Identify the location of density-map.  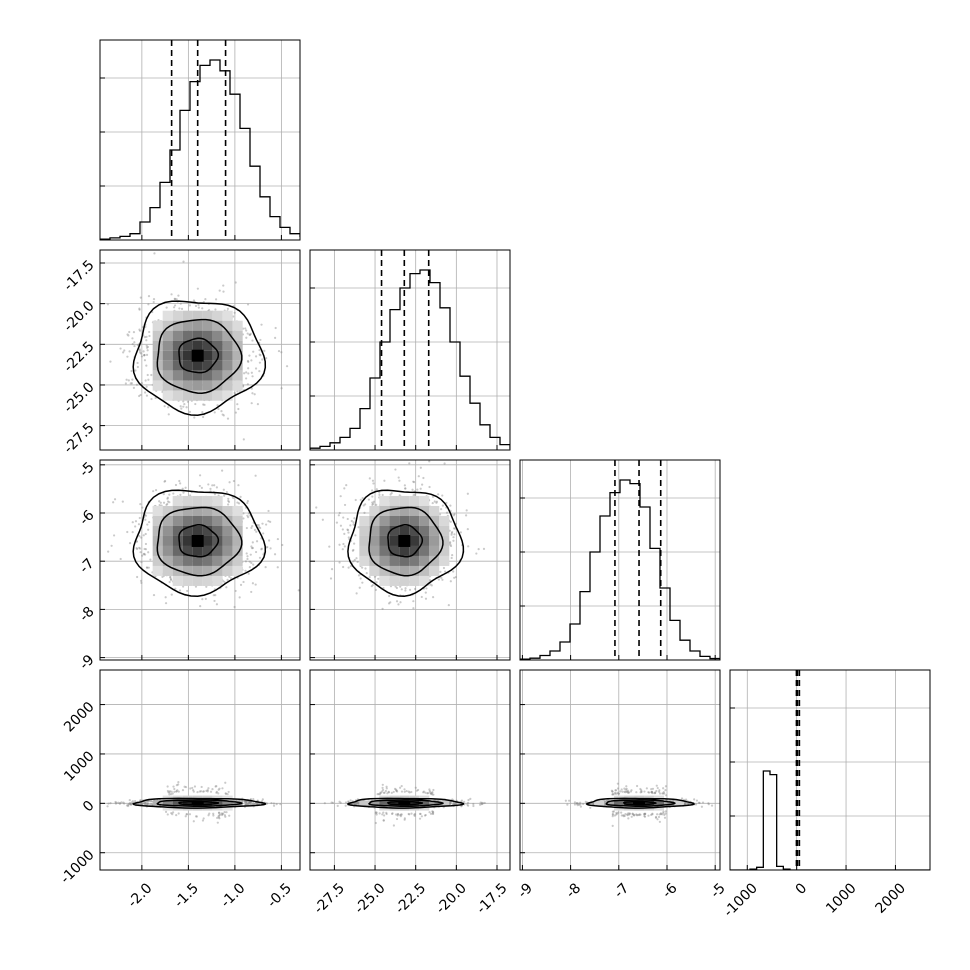
(404, 540).